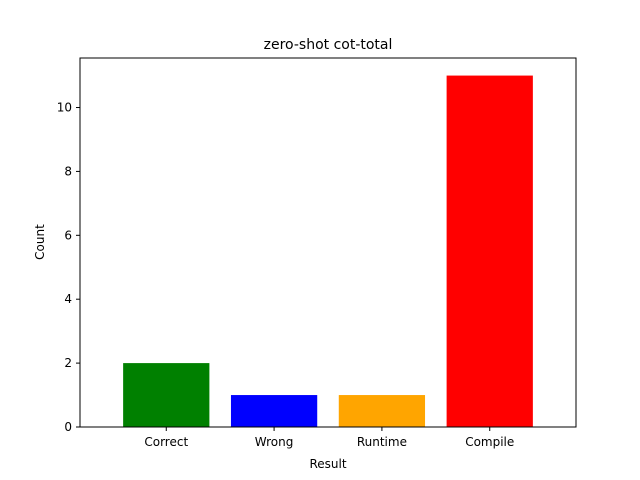  I want to click on chart-title: zero-shot cot-total, so click(328, 45).